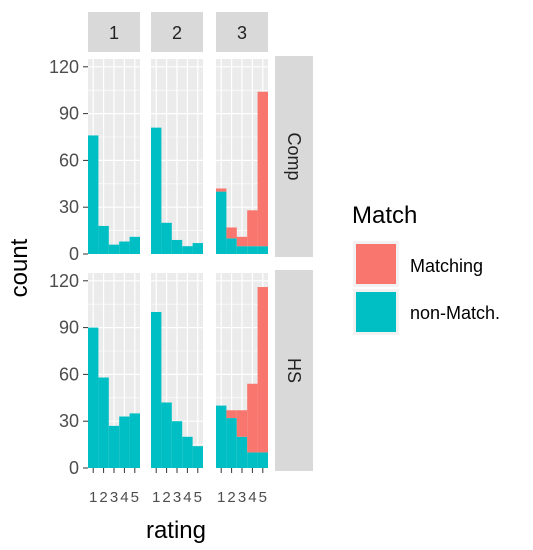  What do you see at coordinates (384, 215) in the screenshot?
I see `legend-title: Match` at bounding box center [384, 215].